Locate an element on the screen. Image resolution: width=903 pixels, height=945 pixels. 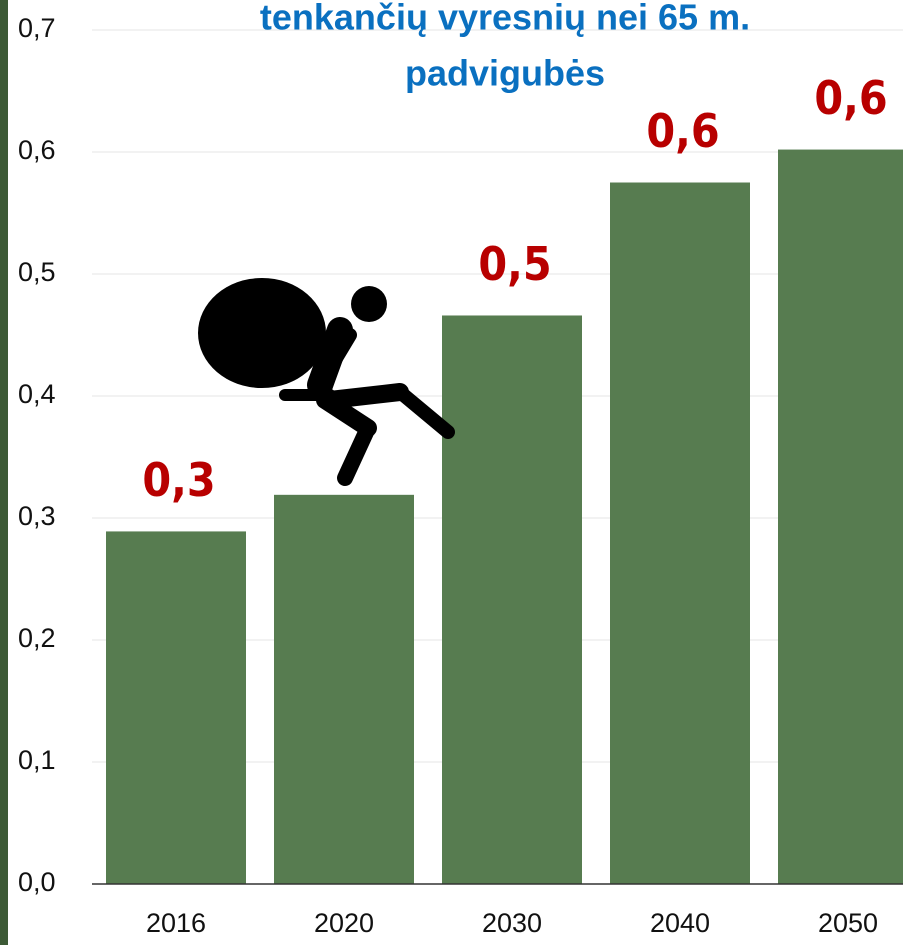
left-strip is located at coordinates (4, 472).